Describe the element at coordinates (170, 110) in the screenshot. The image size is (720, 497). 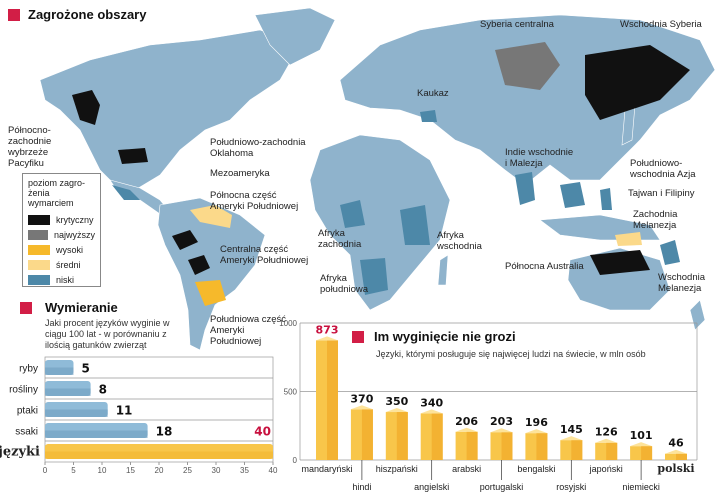
I see `north-america` at that location.